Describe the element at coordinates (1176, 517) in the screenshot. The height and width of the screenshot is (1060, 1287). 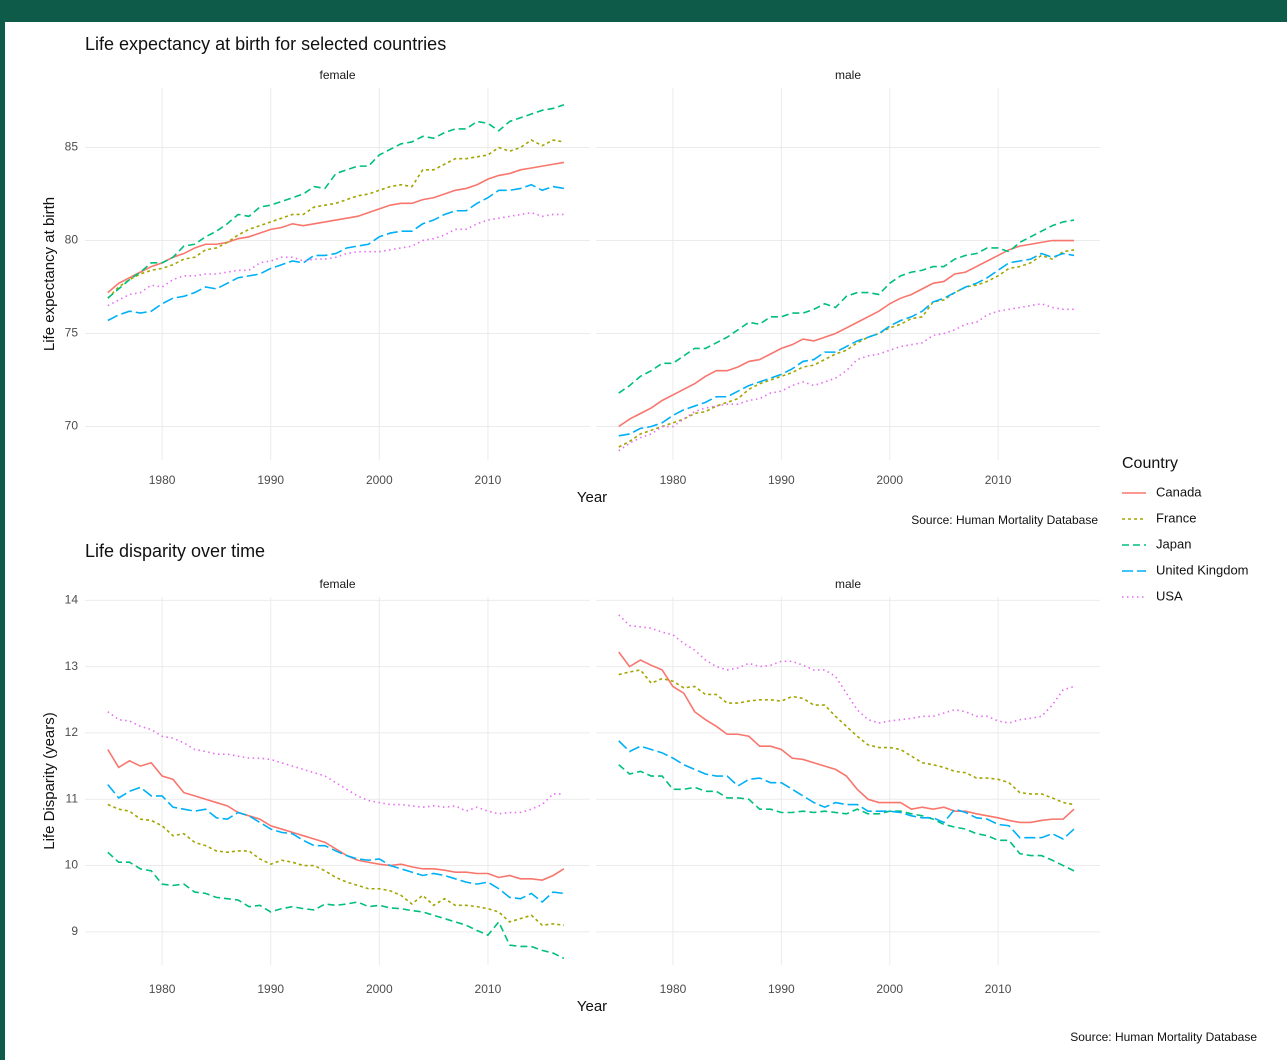
I see `legend-label: France` at that location.